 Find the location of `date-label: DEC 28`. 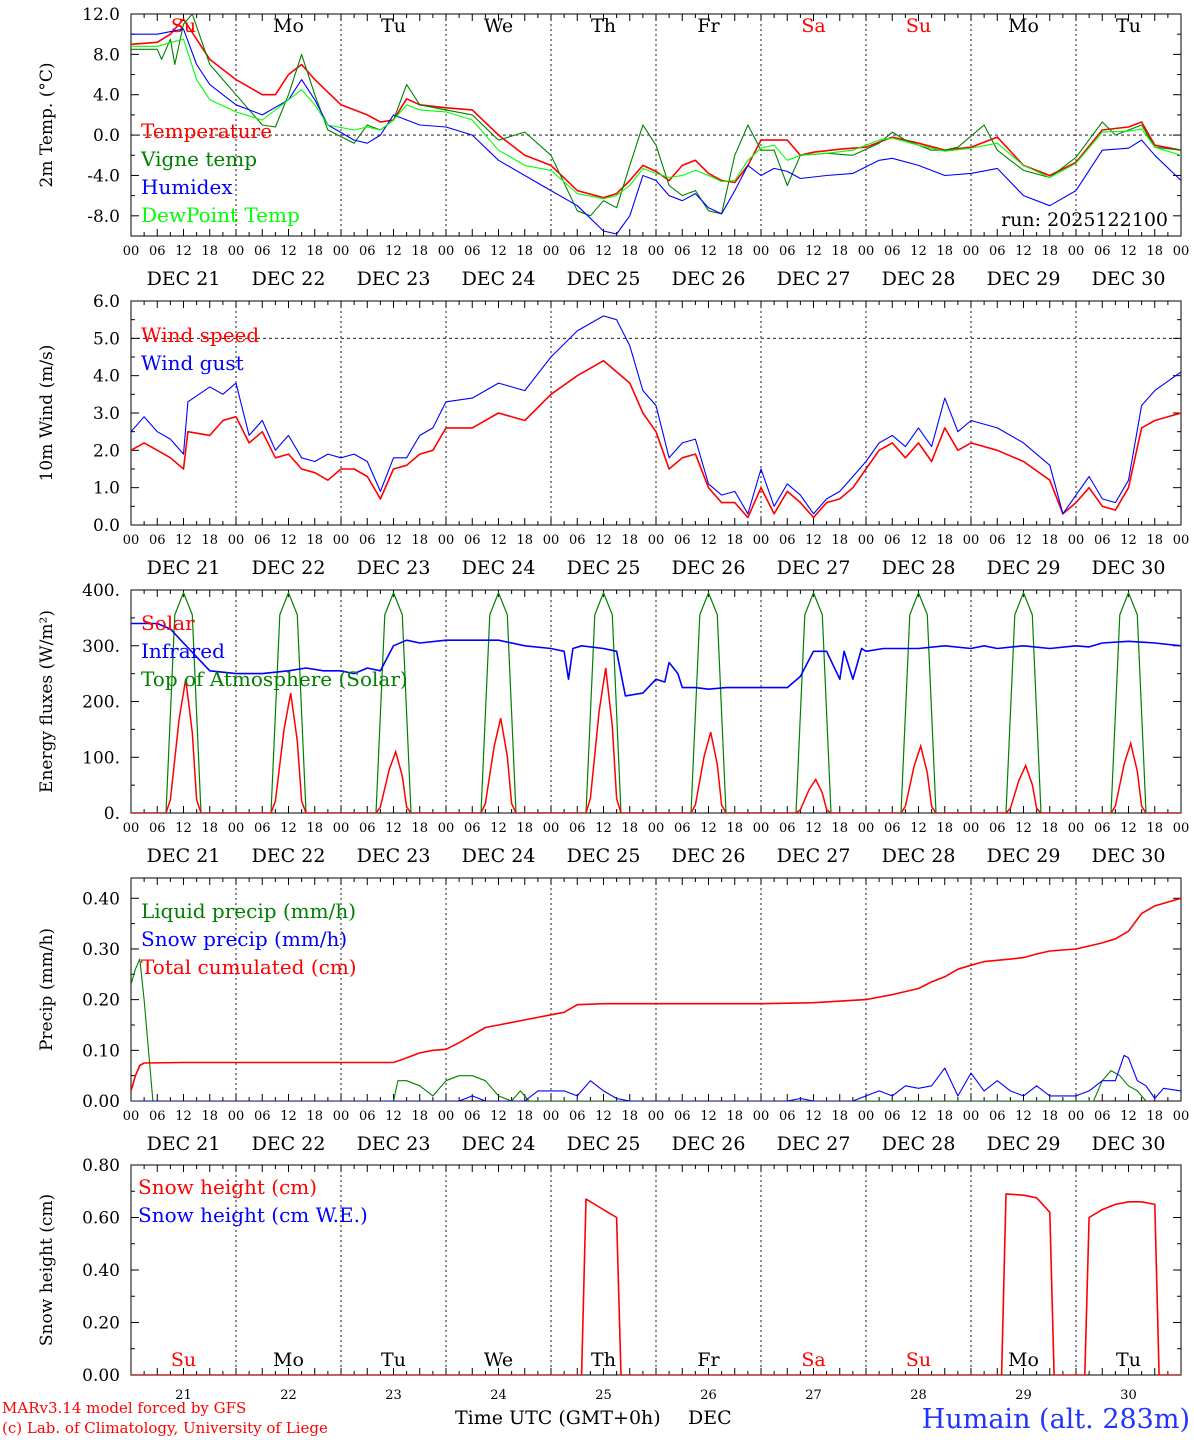

date-label: DEC 28 is located at coordinates (919, 856).